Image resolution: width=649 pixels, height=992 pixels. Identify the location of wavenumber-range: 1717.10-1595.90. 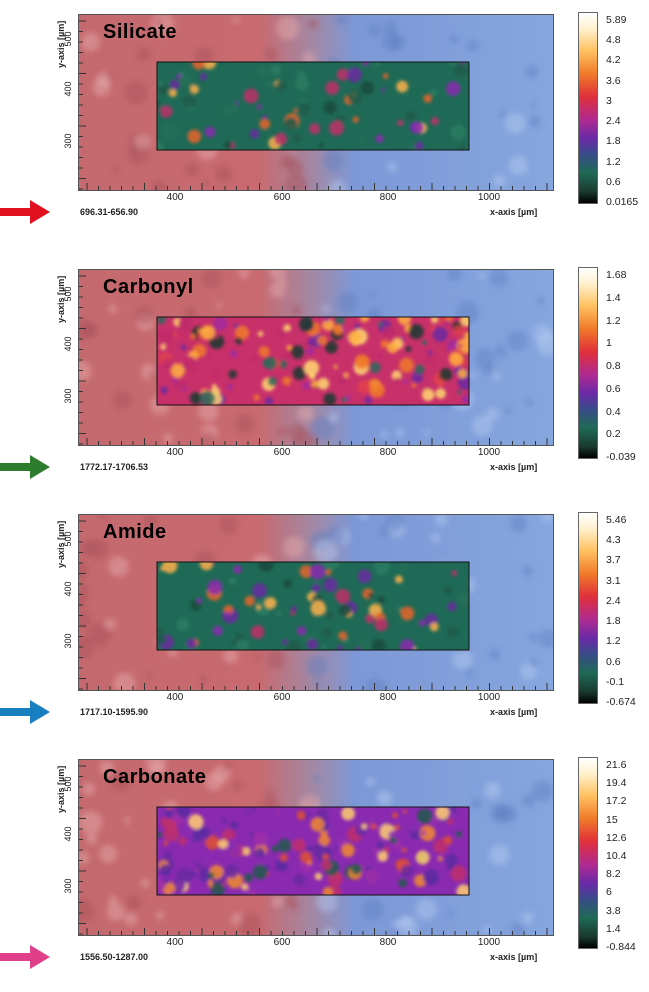
(114, 712).